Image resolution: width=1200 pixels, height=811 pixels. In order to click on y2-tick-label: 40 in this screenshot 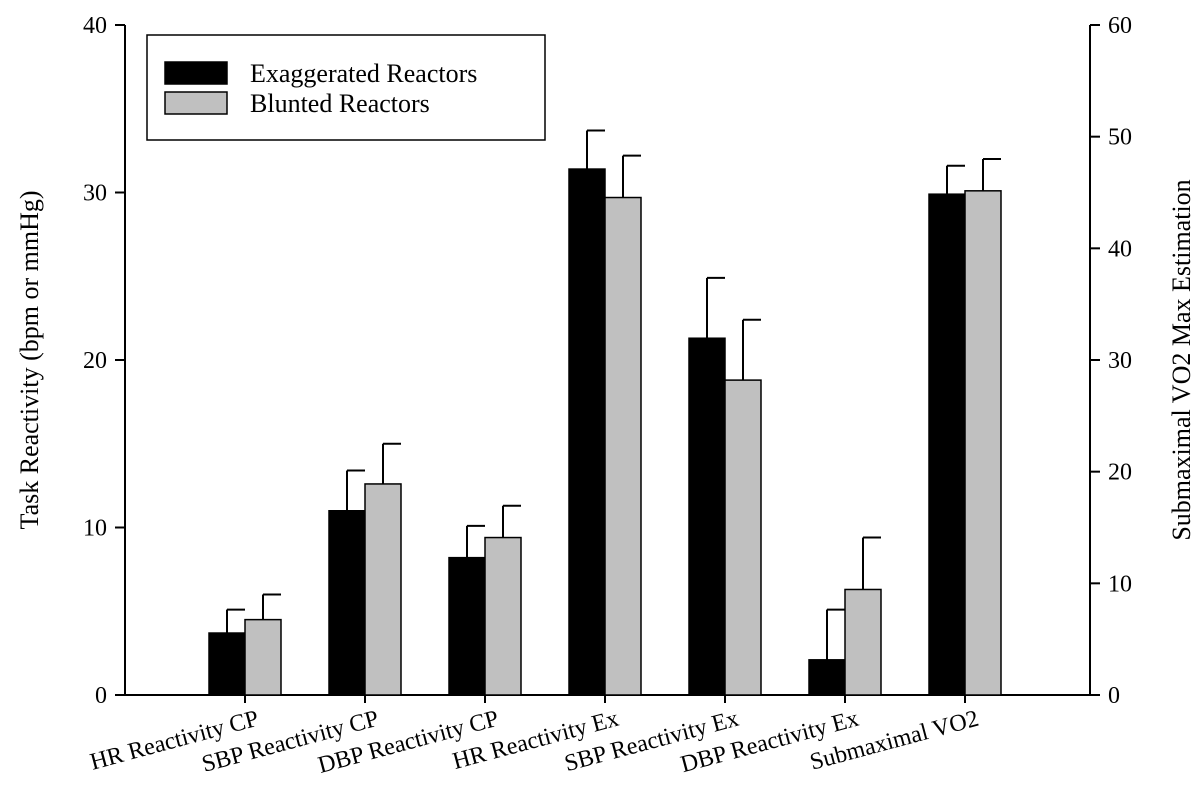, I will do `click(1120, 249)`.